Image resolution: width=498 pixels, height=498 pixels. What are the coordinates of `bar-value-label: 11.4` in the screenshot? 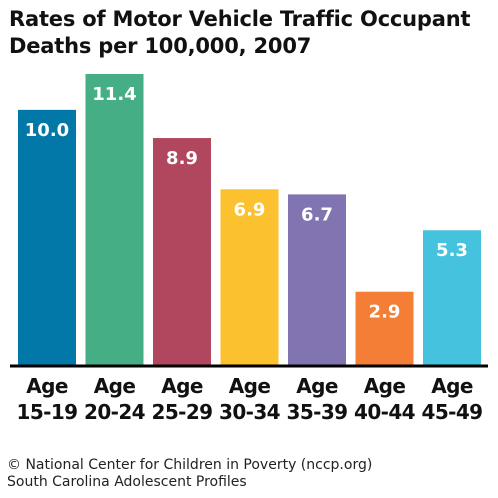 It's located at (114, 94).